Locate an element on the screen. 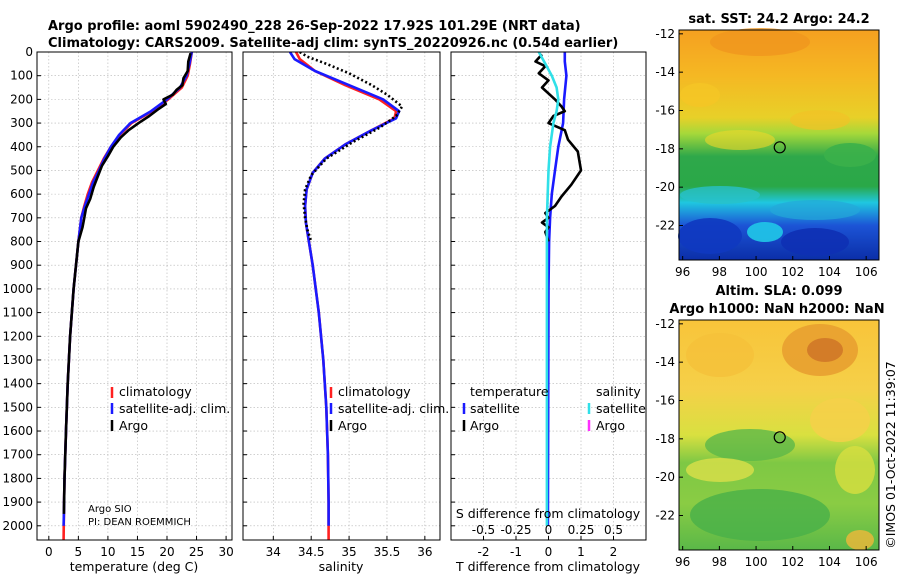 Image resolution: width=900 pixels, height=580 pixels. x-tick-label: 35.5 is located at coordinates (387, 552).